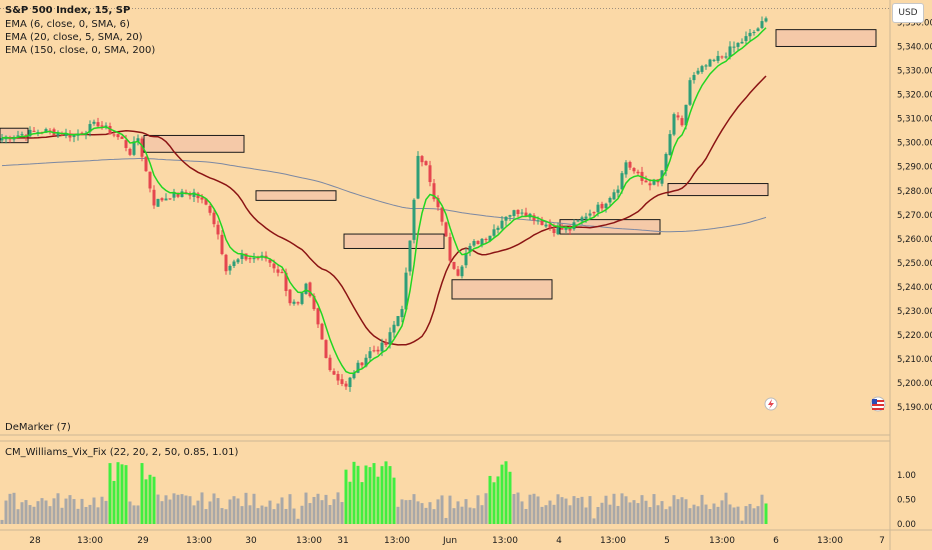  I want to click on price-tick-label: 5,300.00, so click(914, 144).